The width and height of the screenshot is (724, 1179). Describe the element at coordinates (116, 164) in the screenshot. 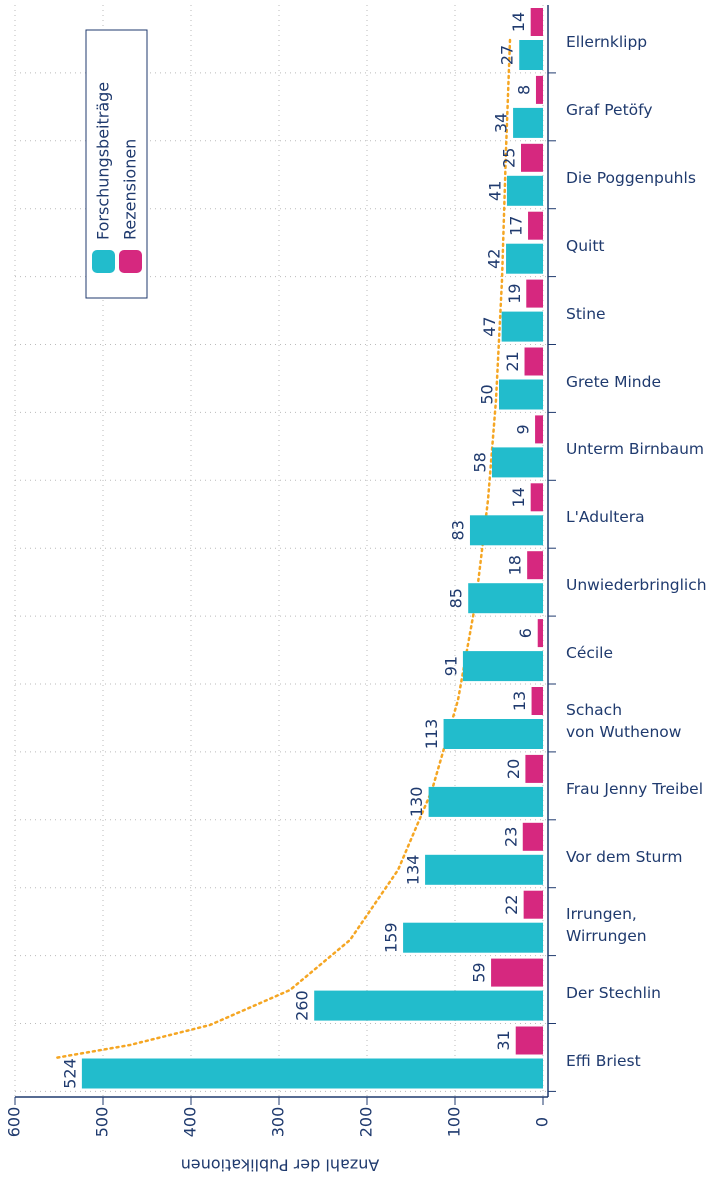

I see `legend: Forschungsbeiträge Rezensionen` at that location.